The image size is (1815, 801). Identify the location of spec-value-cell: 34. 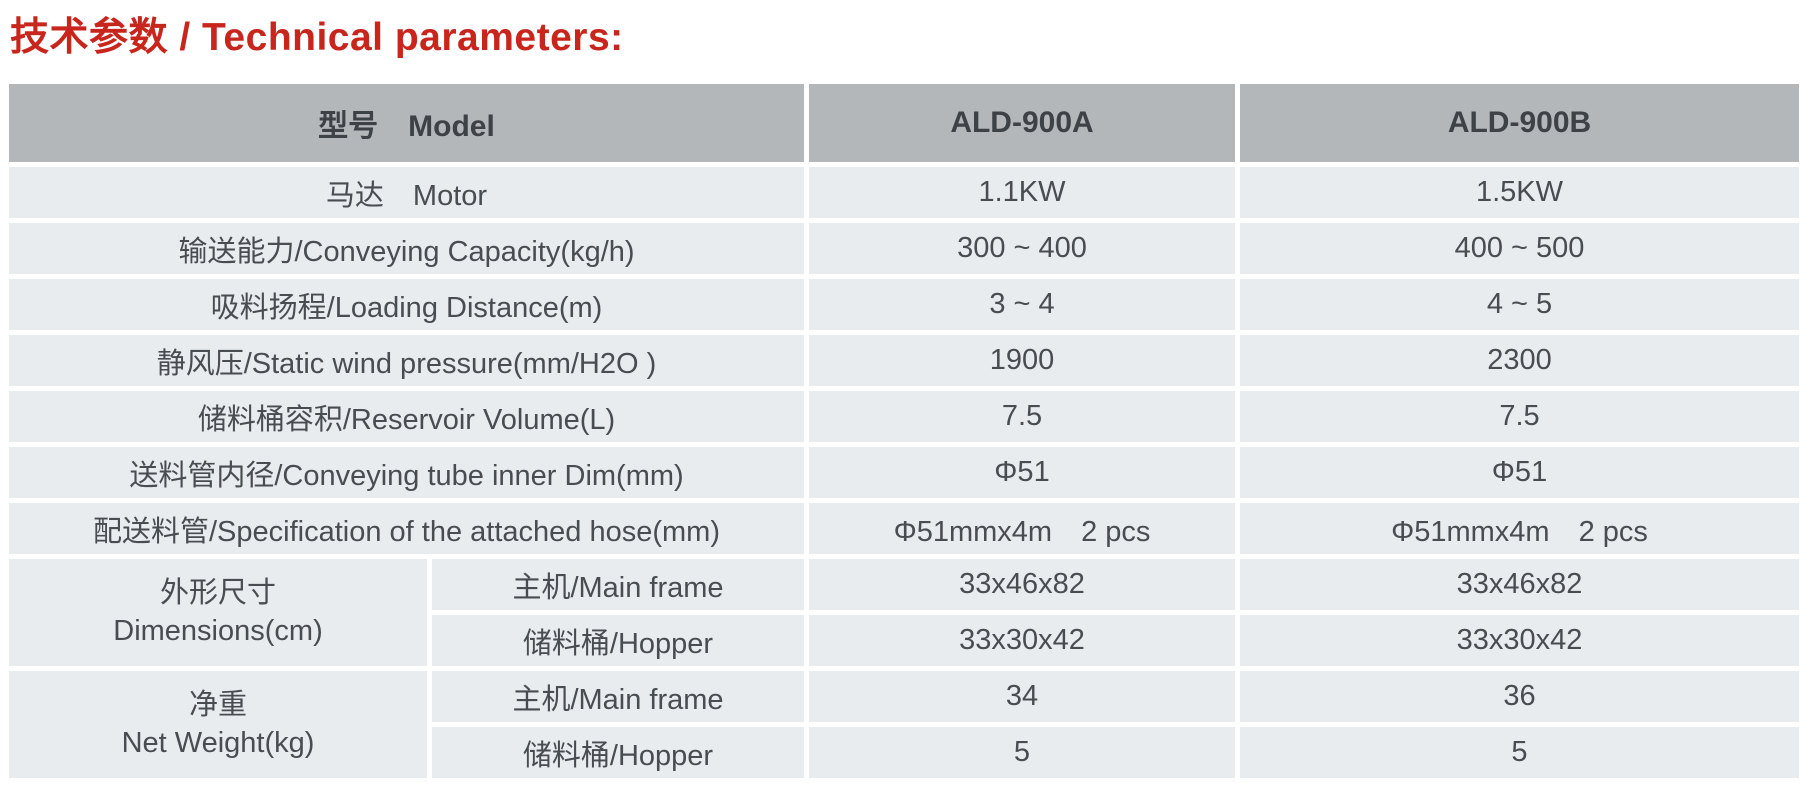
(1022, 696).